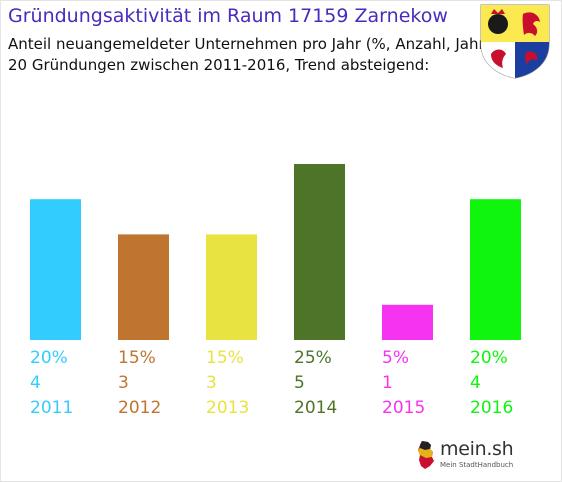  I want to click on bar-2012, so click(143, 287).